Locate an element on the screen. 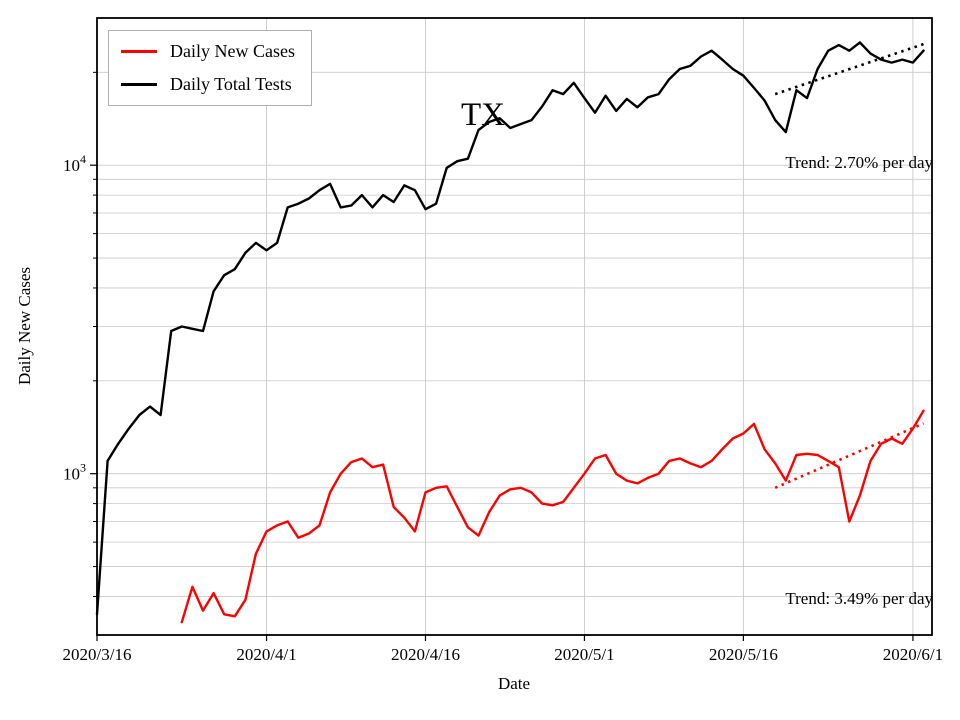  x-tick-label: 2020/5/1 is located at coordinates (584, 654).